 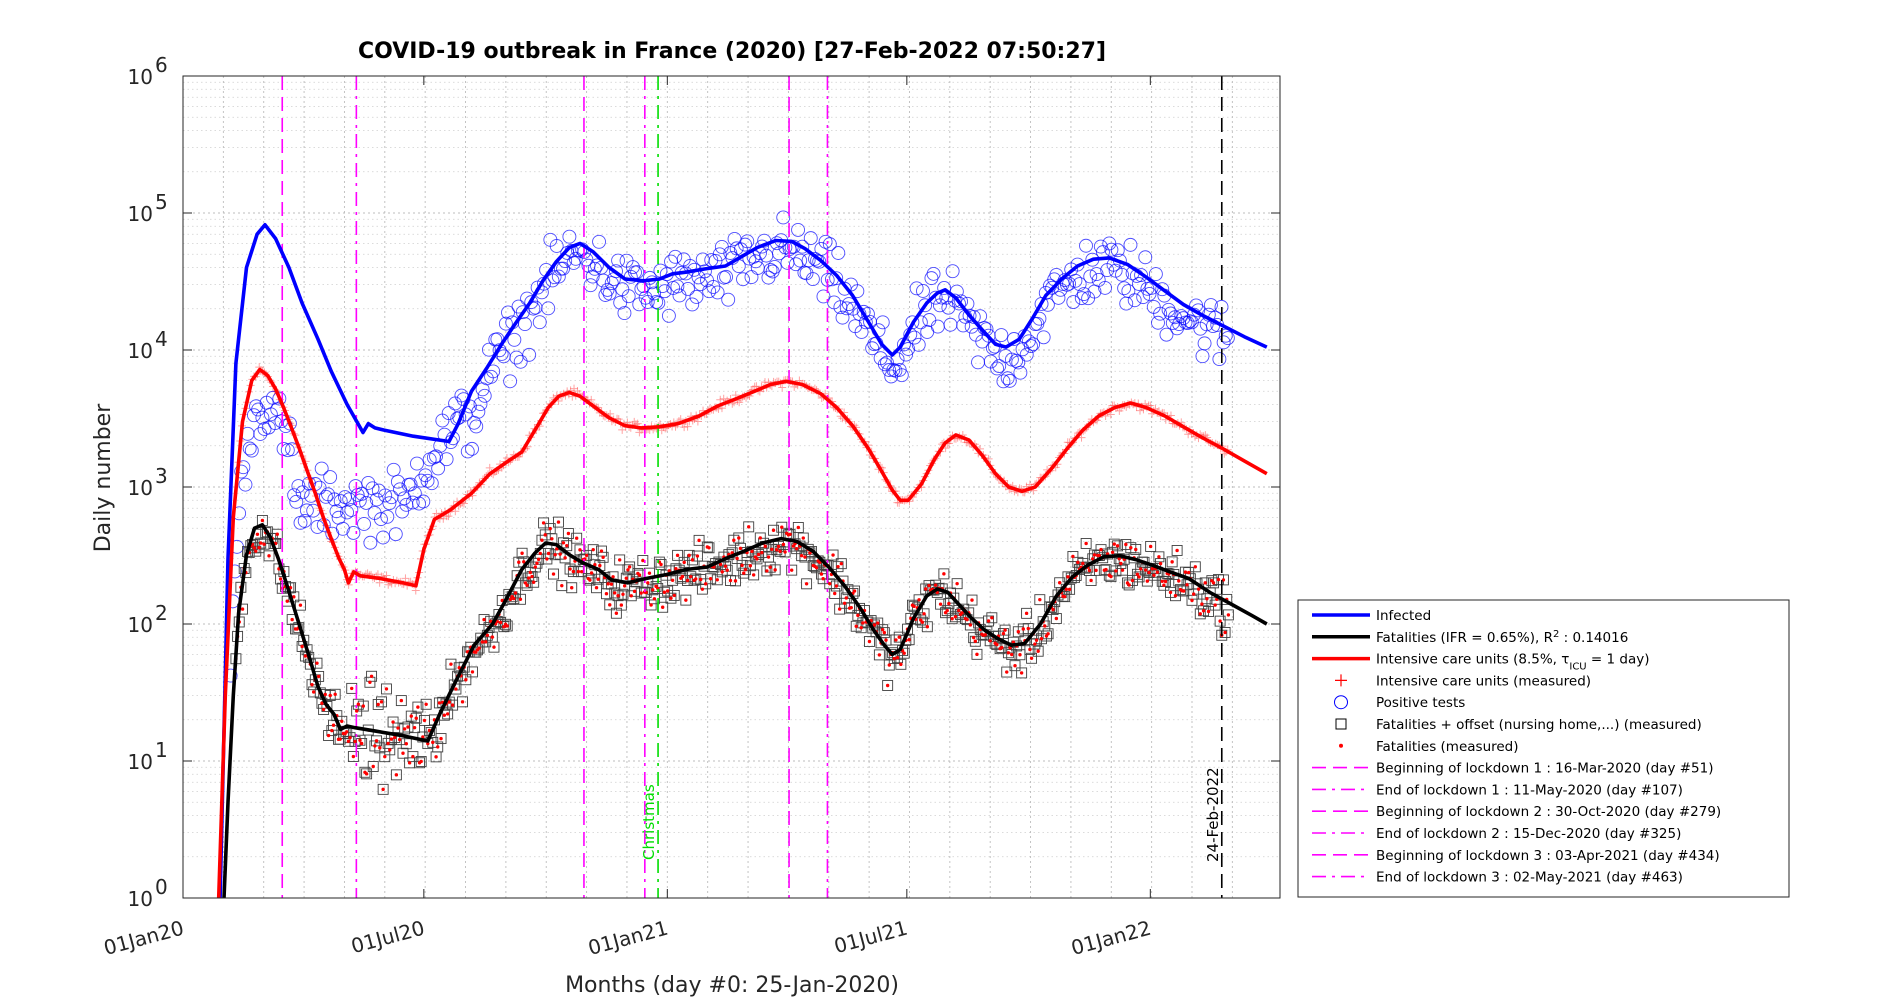 I want to click on icu-measured-marker, so click(x=448, y=516).